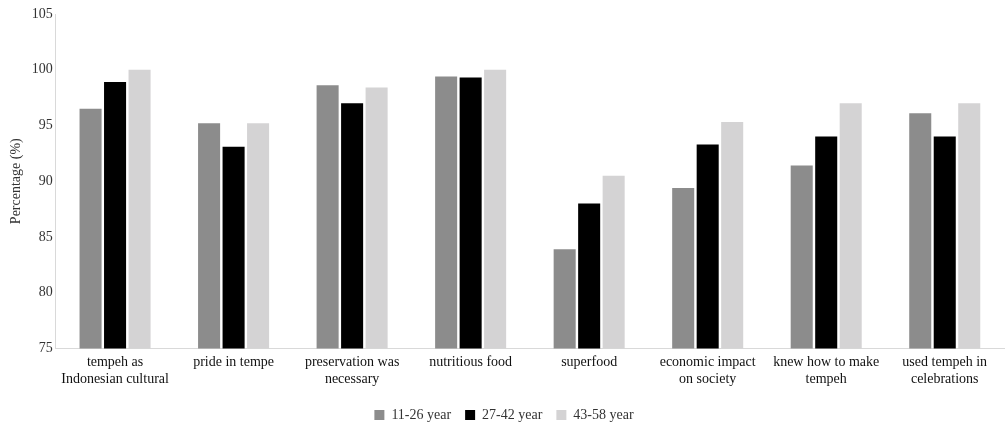  What do you see at coordinates (826, 370) in the screenshot?
I see `x-tick-label: knew how to make tempeh` at bounding box center [826, 370].